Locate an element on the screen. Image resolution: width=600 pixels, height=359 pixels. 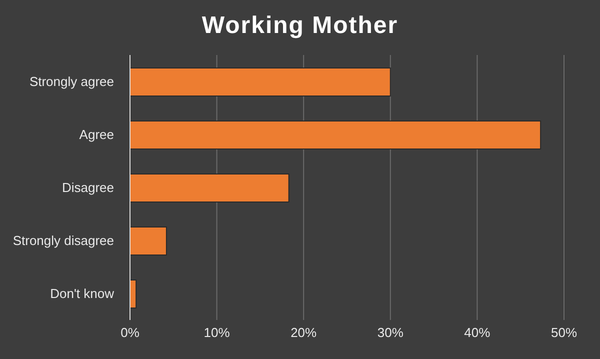
x-tick-label: 10% is located at coordinates (217, 332).